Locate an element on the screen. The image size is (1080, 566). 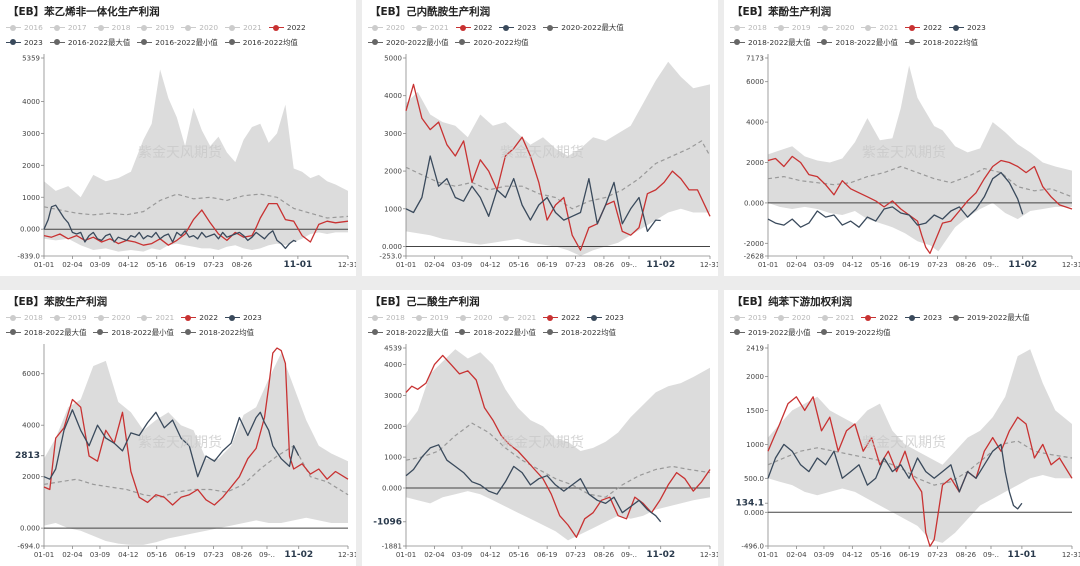
legend-label: 2018 is located at coordinates (395, 317).